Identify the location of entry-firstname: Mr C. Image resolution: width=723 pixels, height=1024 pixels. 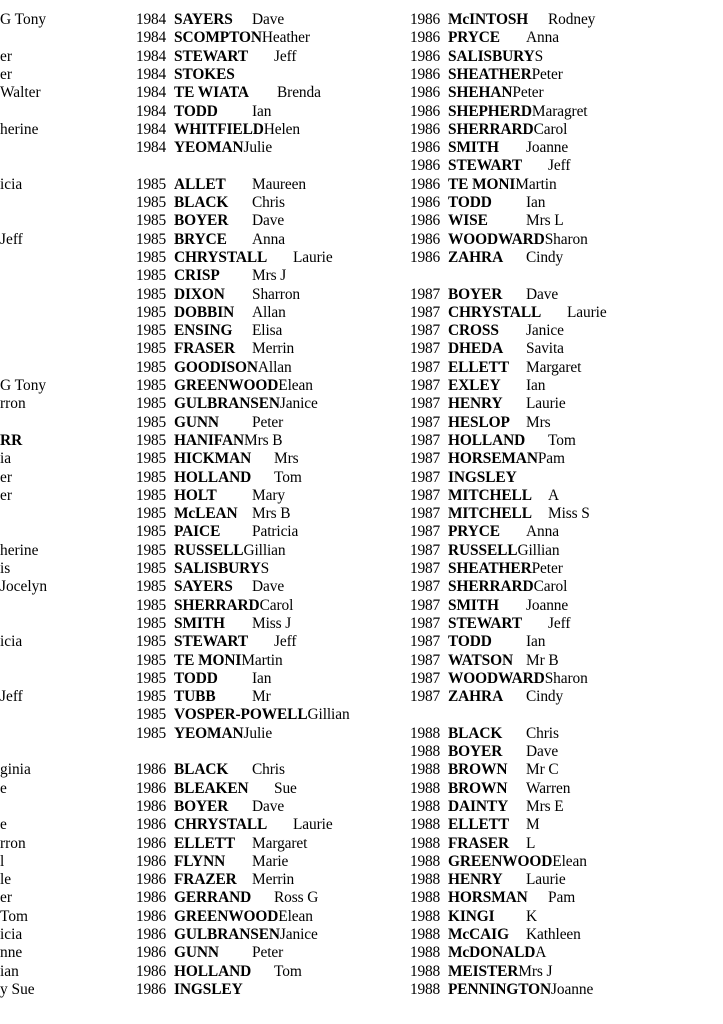
(542, 770).